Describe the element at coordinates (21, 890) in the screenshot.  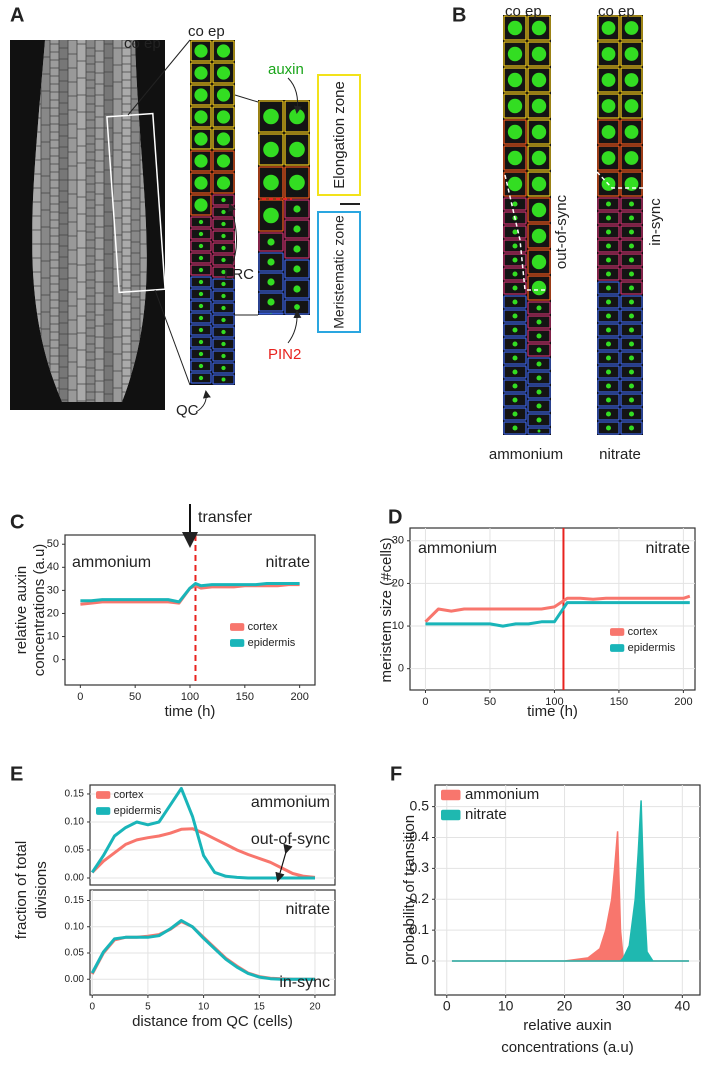
I see `y-axis-label: fraction of total` at that location.